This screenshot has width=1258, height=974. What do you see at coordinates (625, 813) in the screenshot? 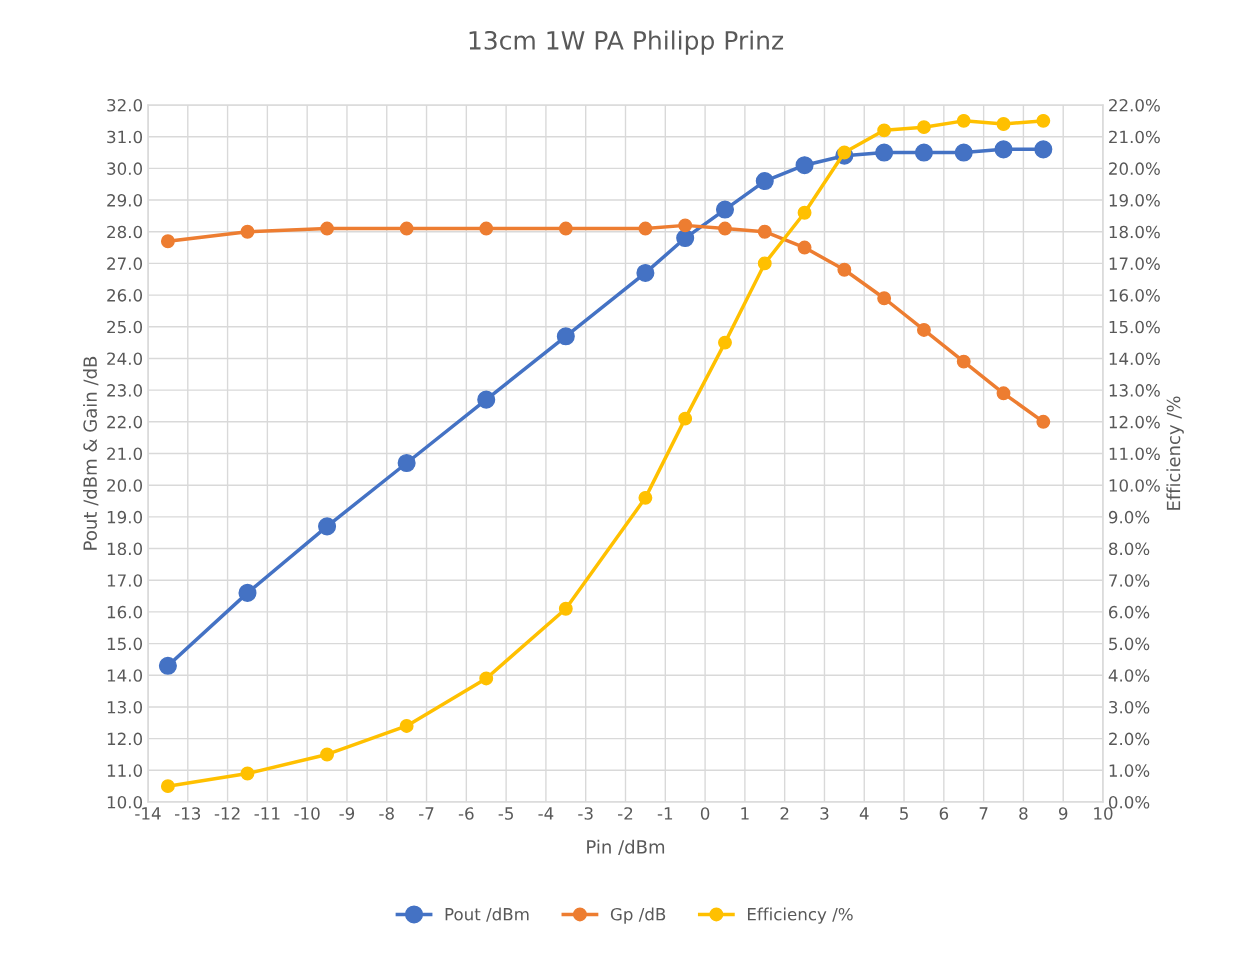
I see `x-tick-label: -2` at bounding box center [625, 813].